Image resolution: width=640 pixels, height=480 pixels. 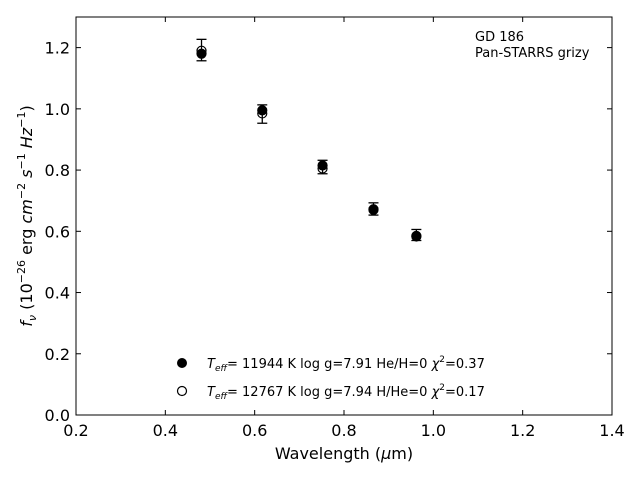 What do you see at coordinates (57, 170) in the screenshot?
I see `y-tick-label: 0.8` at bounding box center [57, 170].